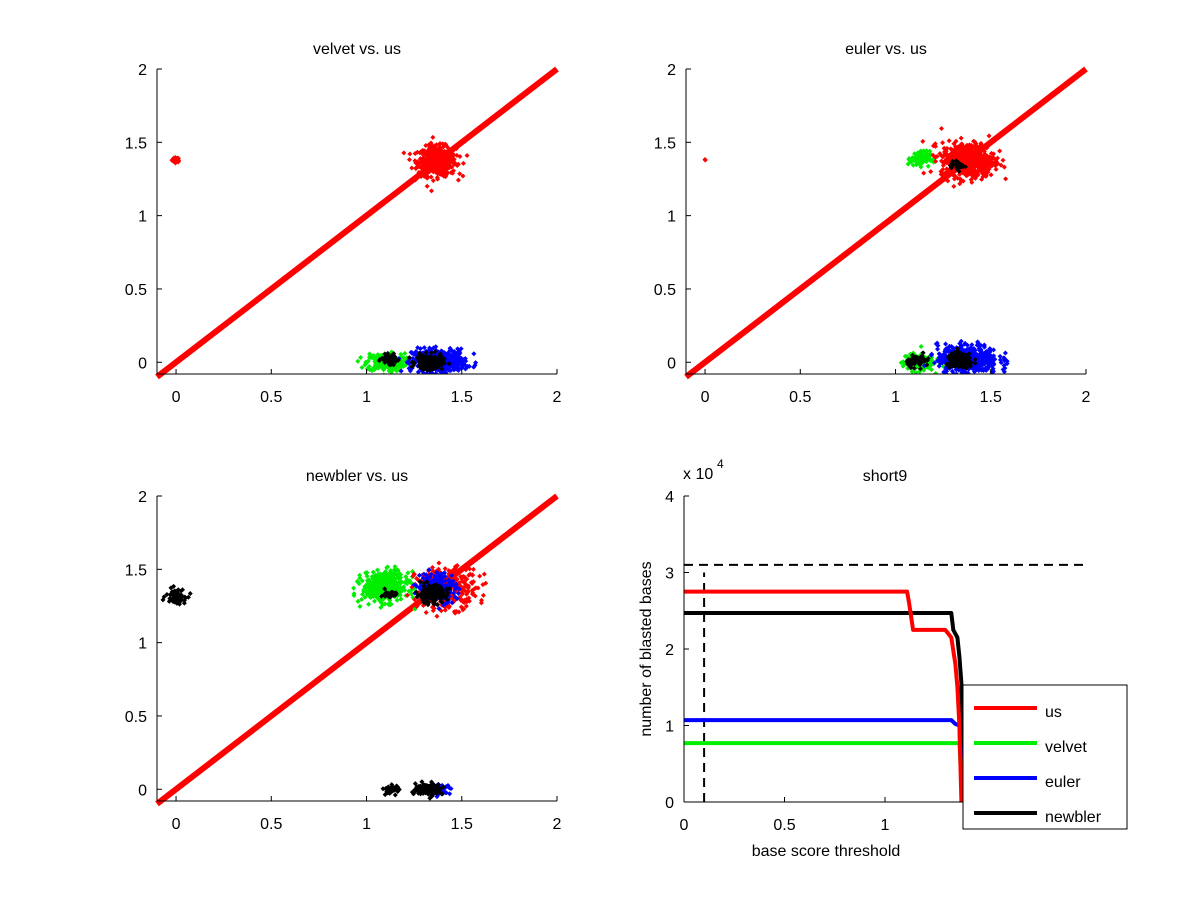 The height and width of the screenshot is (900, 1200). I want to click on chart-title: newbler vs. us, so click(357, 476).